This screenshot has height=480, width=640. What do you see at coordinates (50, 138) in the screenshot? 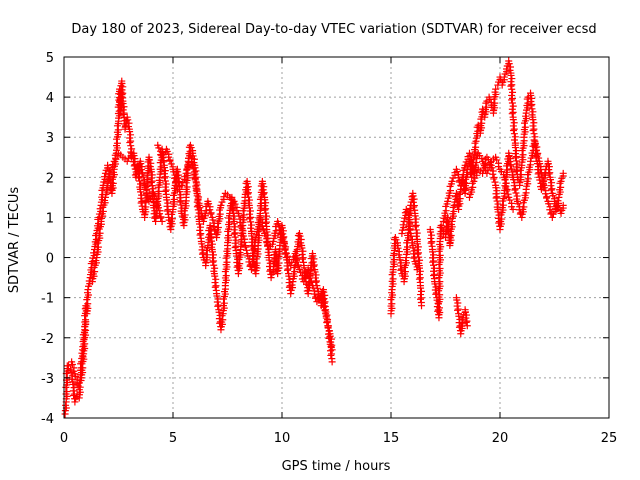
I see `y-tick-label: 3` at bounding box center [50, 138].